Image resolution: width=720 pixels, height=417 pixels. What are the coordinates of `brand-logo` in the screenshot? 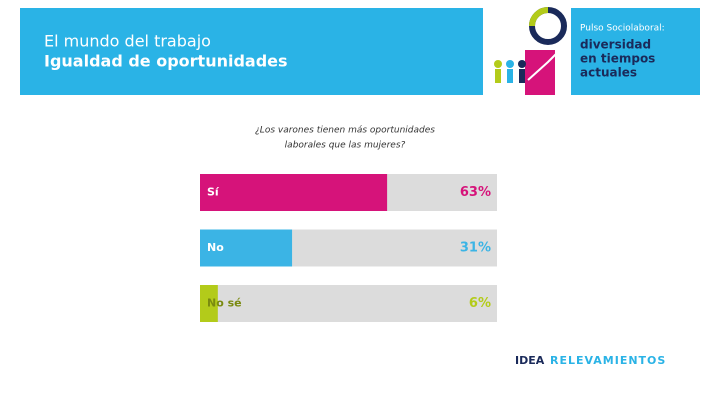 It's located at (527, 51).